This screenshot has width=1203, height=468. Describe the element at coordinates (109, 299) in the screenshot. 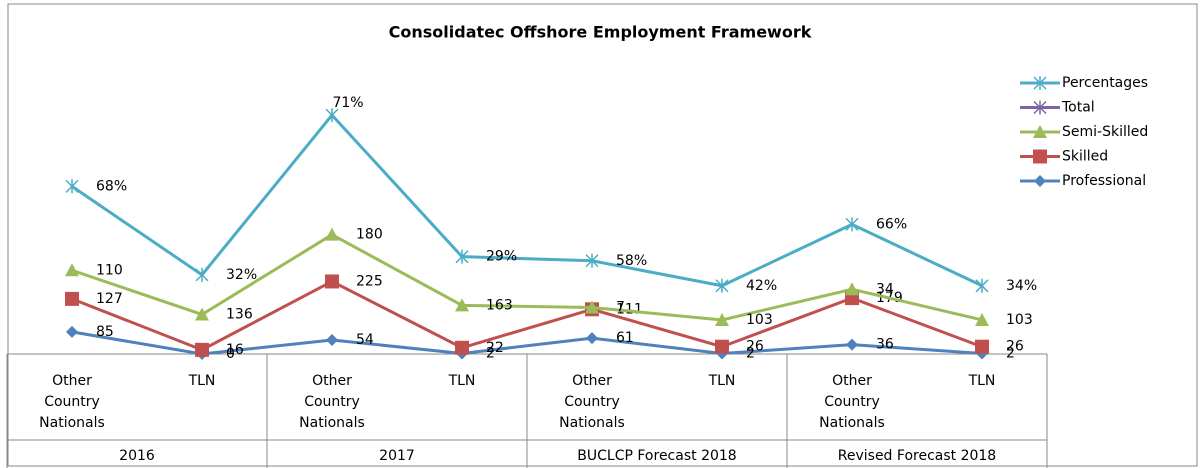

I see `data-label: 127` at that location.